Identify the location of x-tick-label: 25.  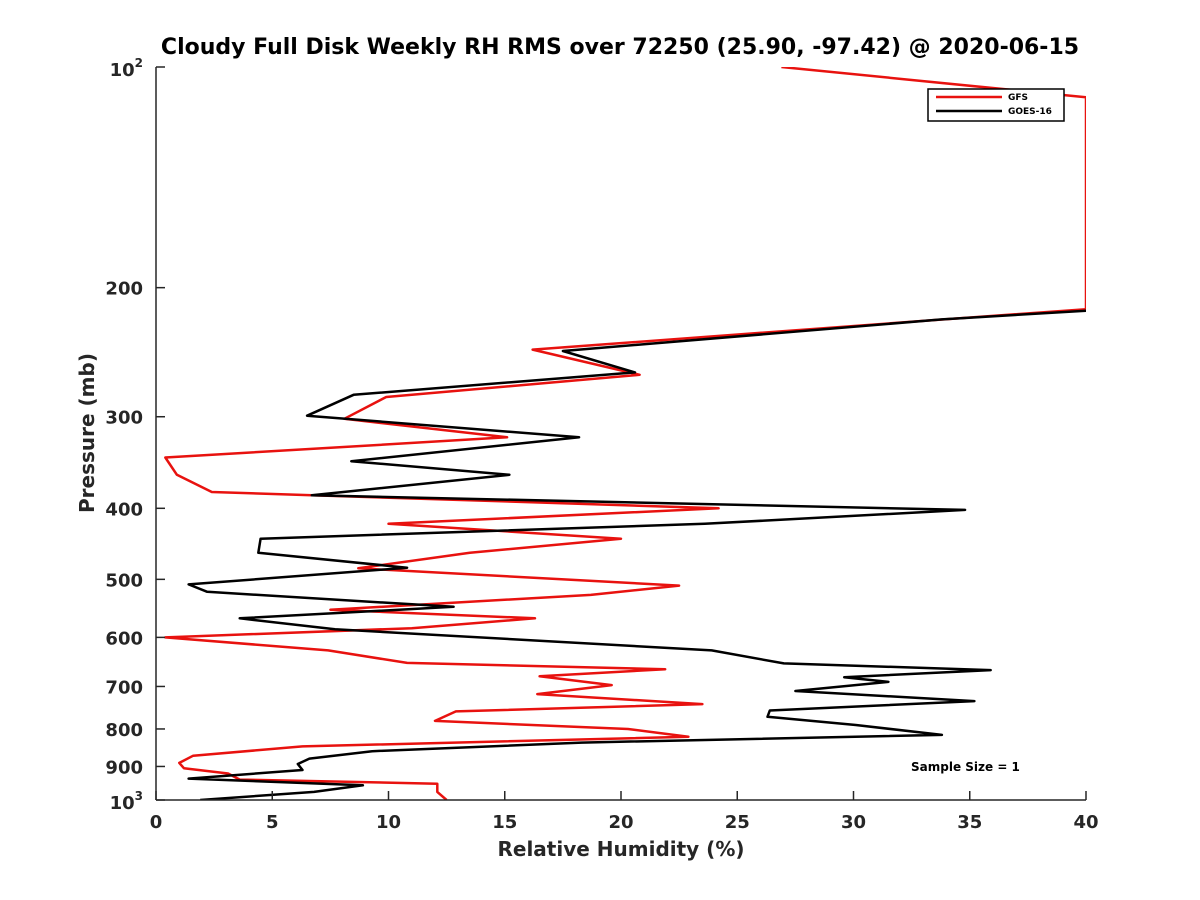
(737, 822).